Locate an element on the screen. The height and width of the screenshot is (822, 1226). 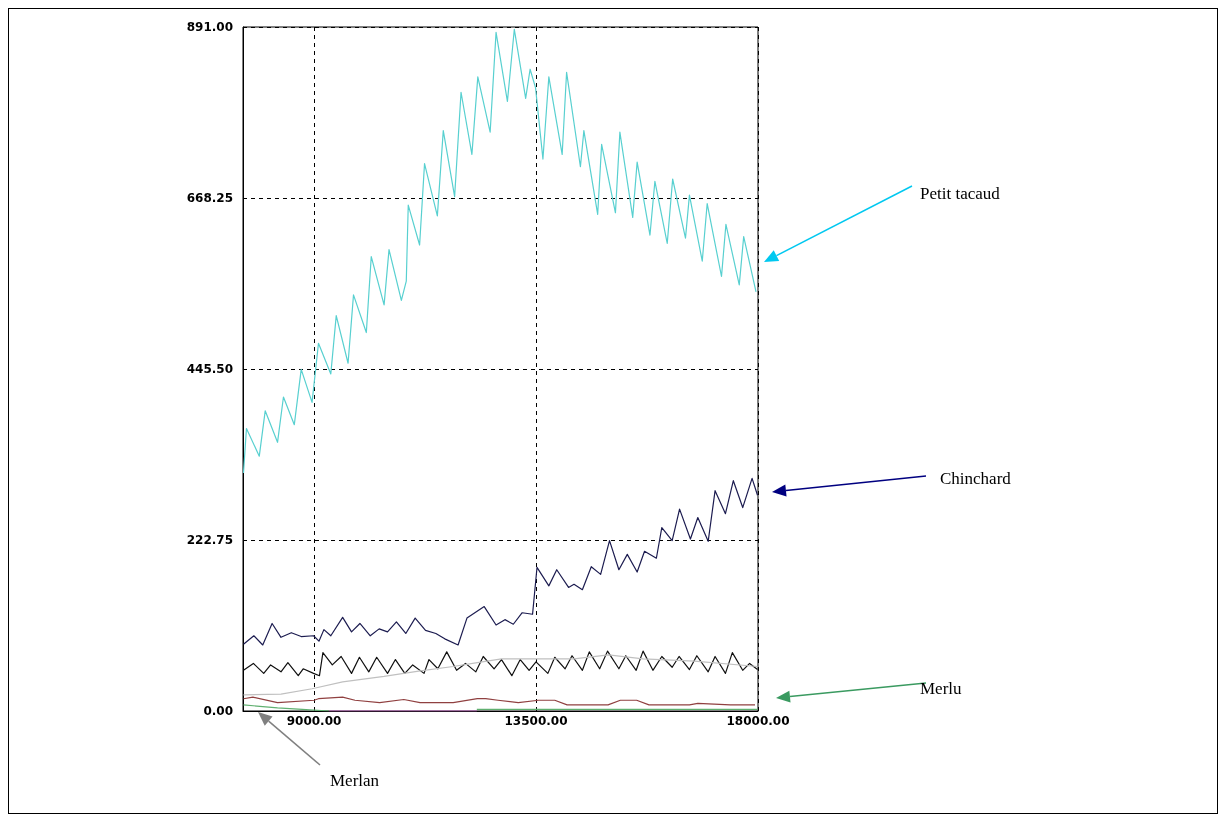
text: Merlu is located at coordinates (941, 688).